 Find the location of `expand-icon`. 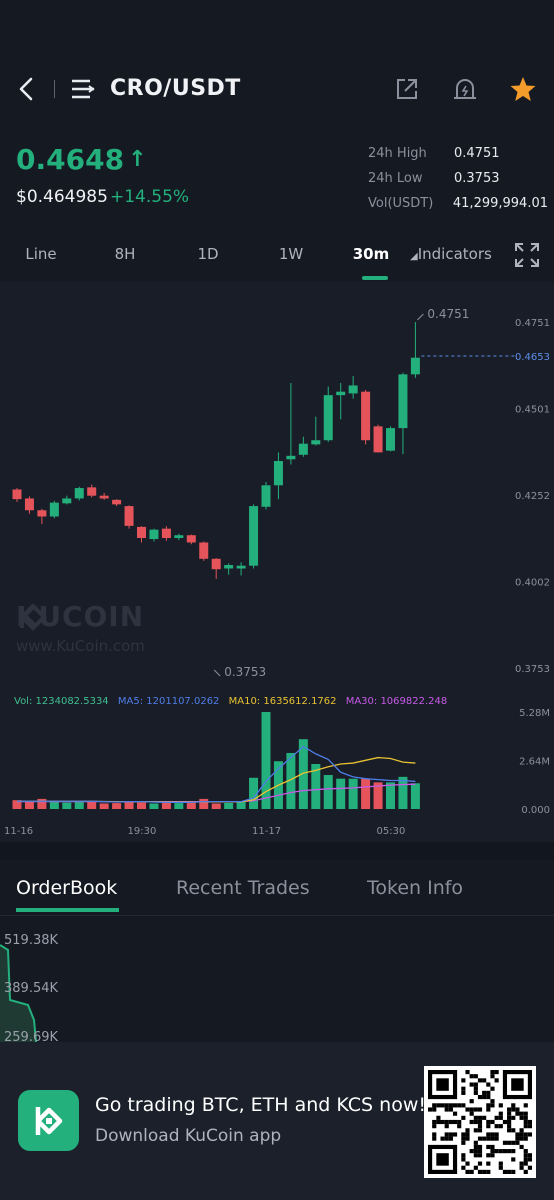

expand-icon is located at coordinates (527, 255).